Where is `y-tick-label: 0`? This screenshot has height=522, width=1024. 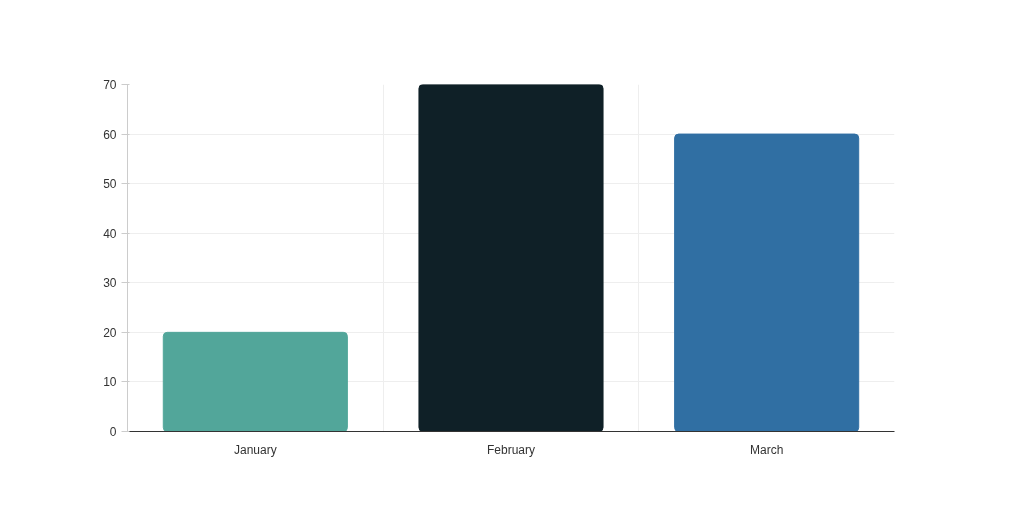 y-tick-label: 0 is located at coordinates (113, 432).